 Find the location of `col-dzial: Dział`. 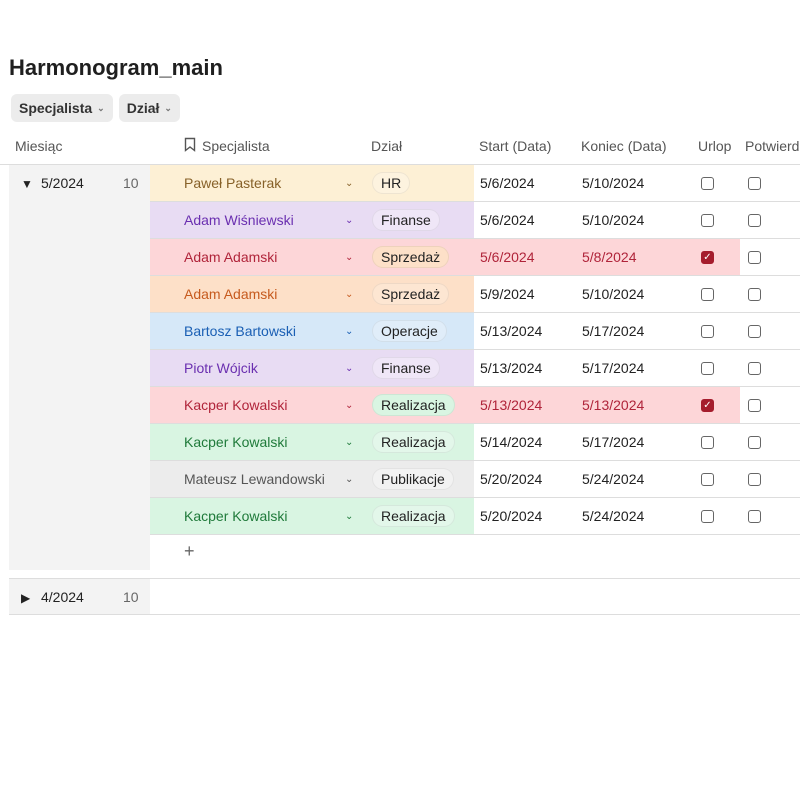

col-dzial: Dział is located at coordinates (387, 146).